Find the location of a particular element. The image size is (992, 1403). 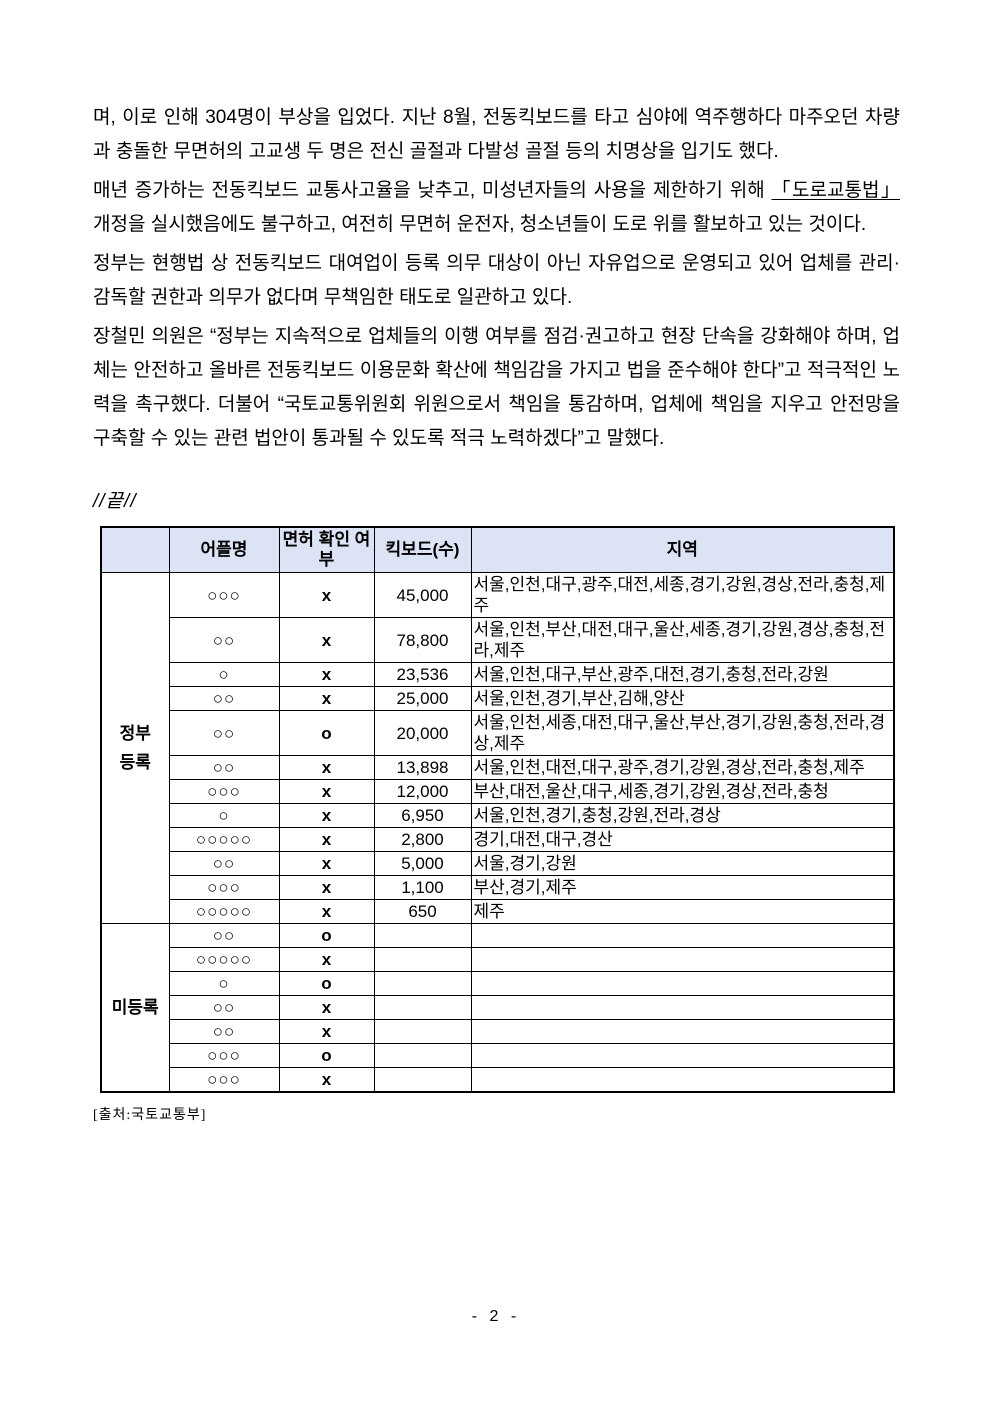

road-traffic-act-reference: 「도로교통법」 is located at coordinates (836, 190).